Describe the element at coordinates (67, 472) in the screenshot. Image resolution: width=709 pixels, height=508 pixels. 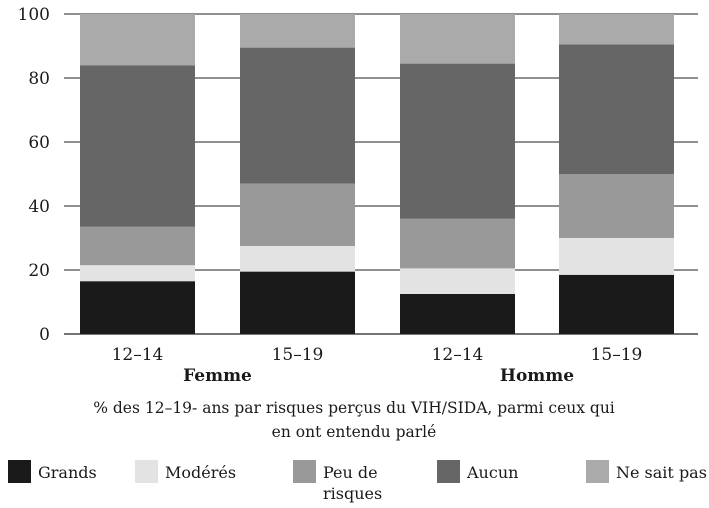
I see `legend-label: Grands` at that location.